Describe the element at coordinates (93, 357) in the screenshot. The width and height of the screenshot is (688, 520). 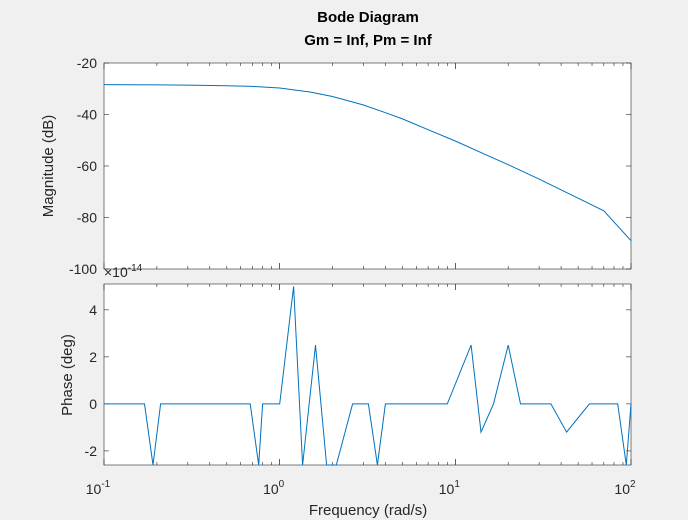
I see `phase-ytick-label: 2` at that location.